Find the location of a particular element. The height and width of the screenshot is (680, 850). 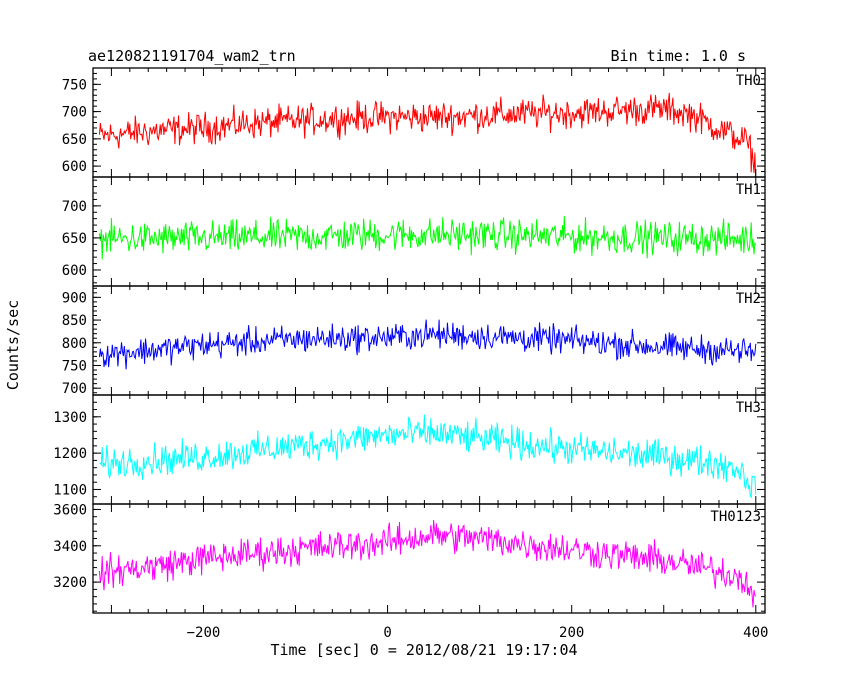

y-tick-label: 900 is located at coordinates (74, 298).